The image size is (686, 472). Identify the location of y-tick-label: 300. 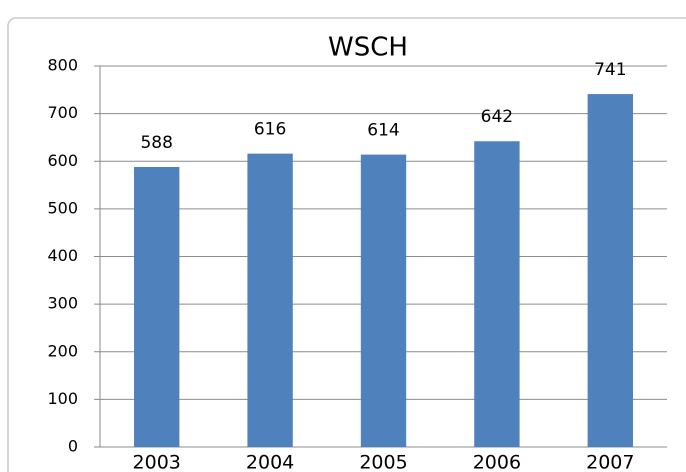
(62, 303).